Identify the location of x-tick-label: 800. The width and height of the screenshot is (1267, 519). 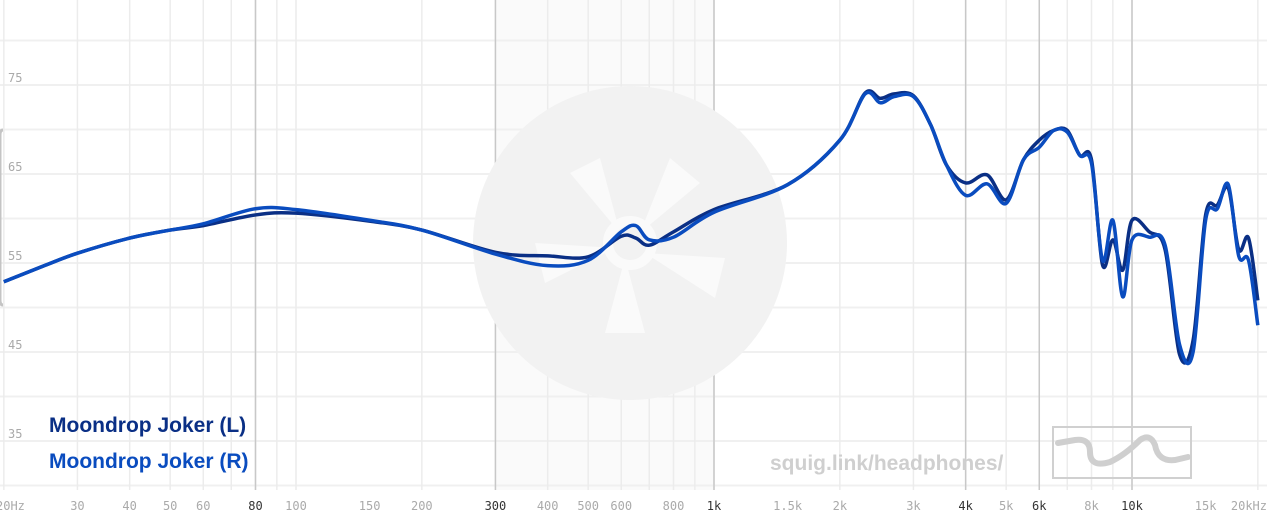
(674, 506).